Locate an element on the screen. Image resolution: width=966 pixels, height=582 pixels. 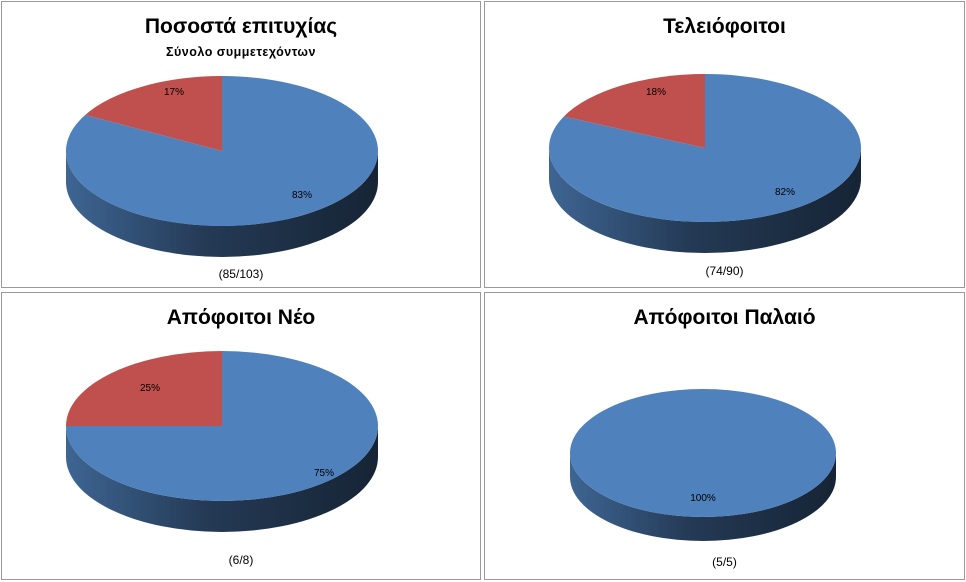
pie-chart: 82% 18% is located at coordinates (705, 163).